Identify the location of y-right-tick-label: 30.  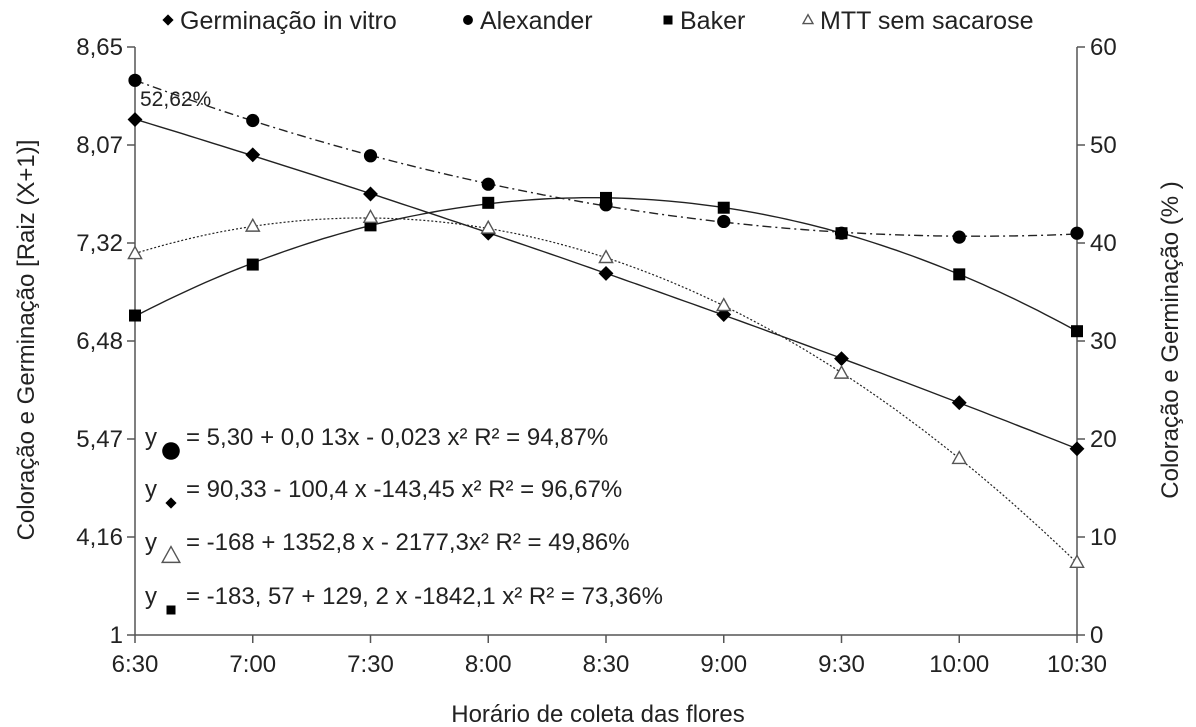
(1103, 341).